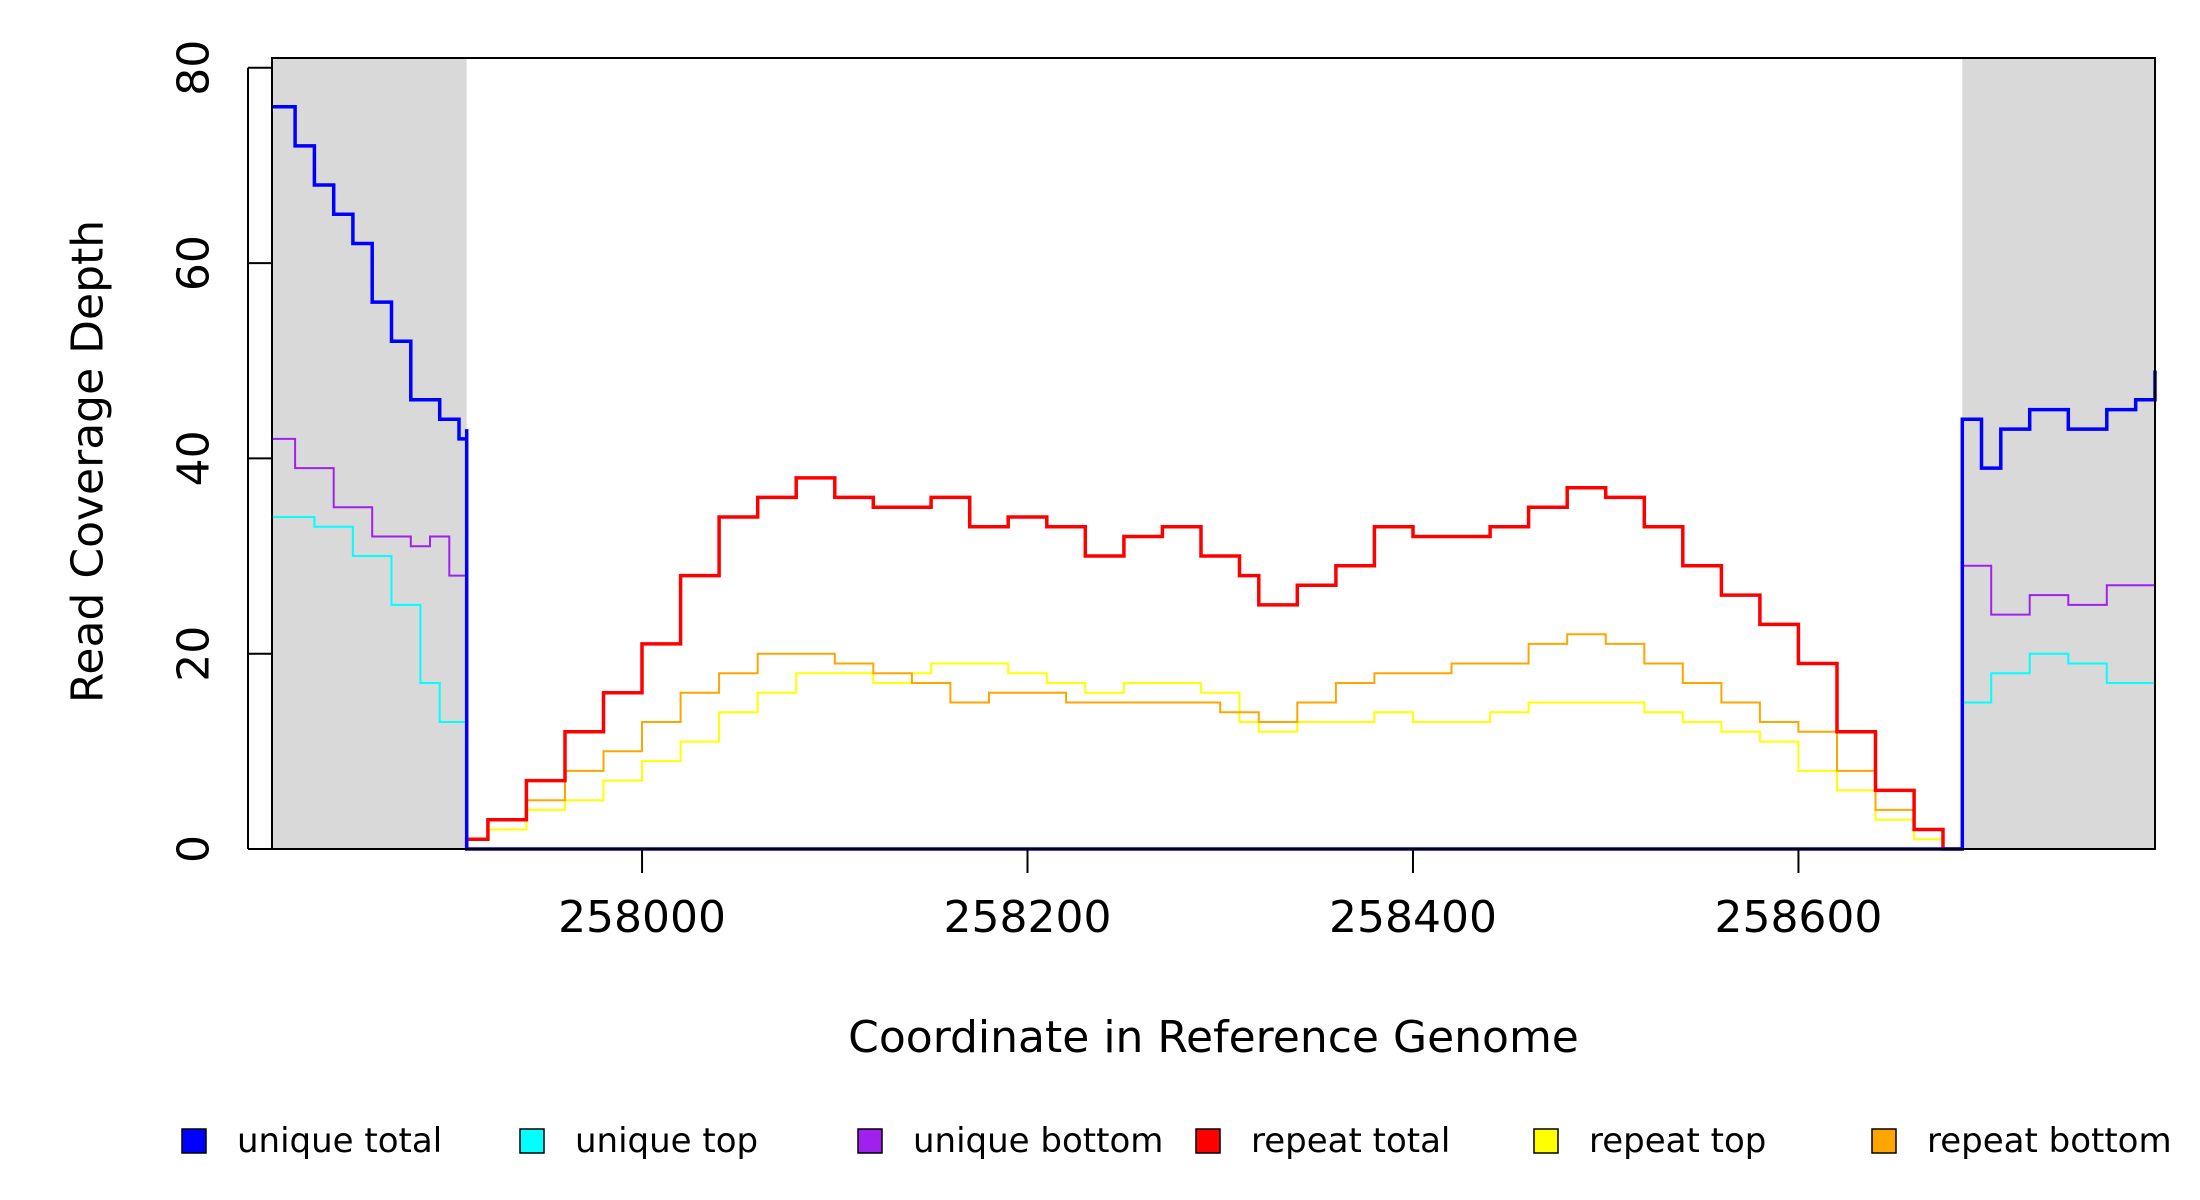  I want to click on y-tick-label: 60, so click(194, 263).